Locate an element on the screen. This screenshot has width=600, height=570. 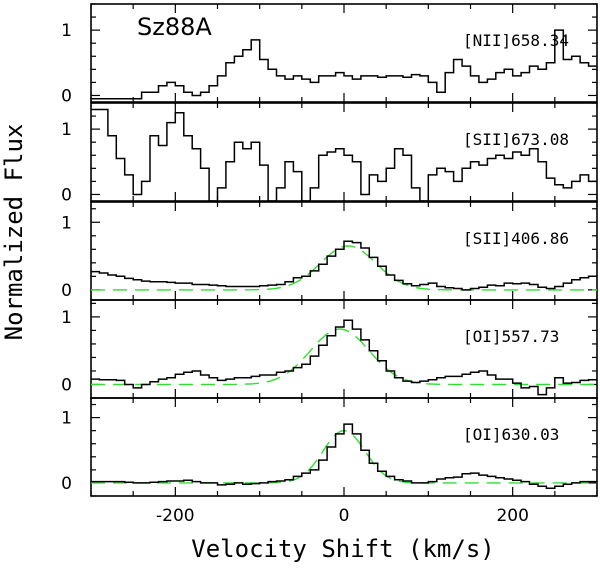
x-tick-label: 0 is located at coordinates (344, 516).